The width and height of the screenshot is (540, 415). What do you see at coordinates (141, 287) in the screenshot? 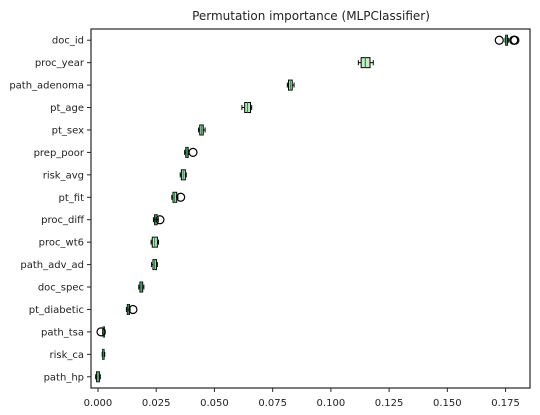
I see `box-doc-spec` at bounding box center [141, 287].